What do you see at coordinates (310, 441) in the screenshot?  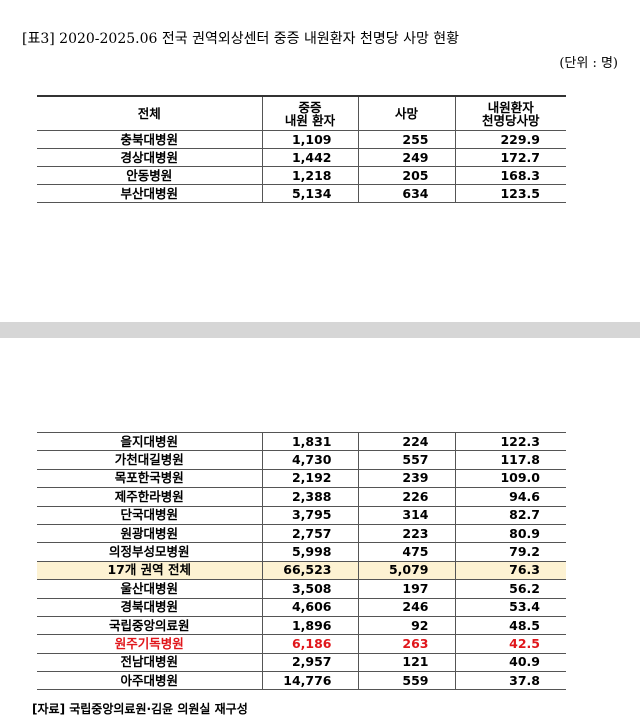 I see `value-cell: 1,831` at bounding box center [310, 441].